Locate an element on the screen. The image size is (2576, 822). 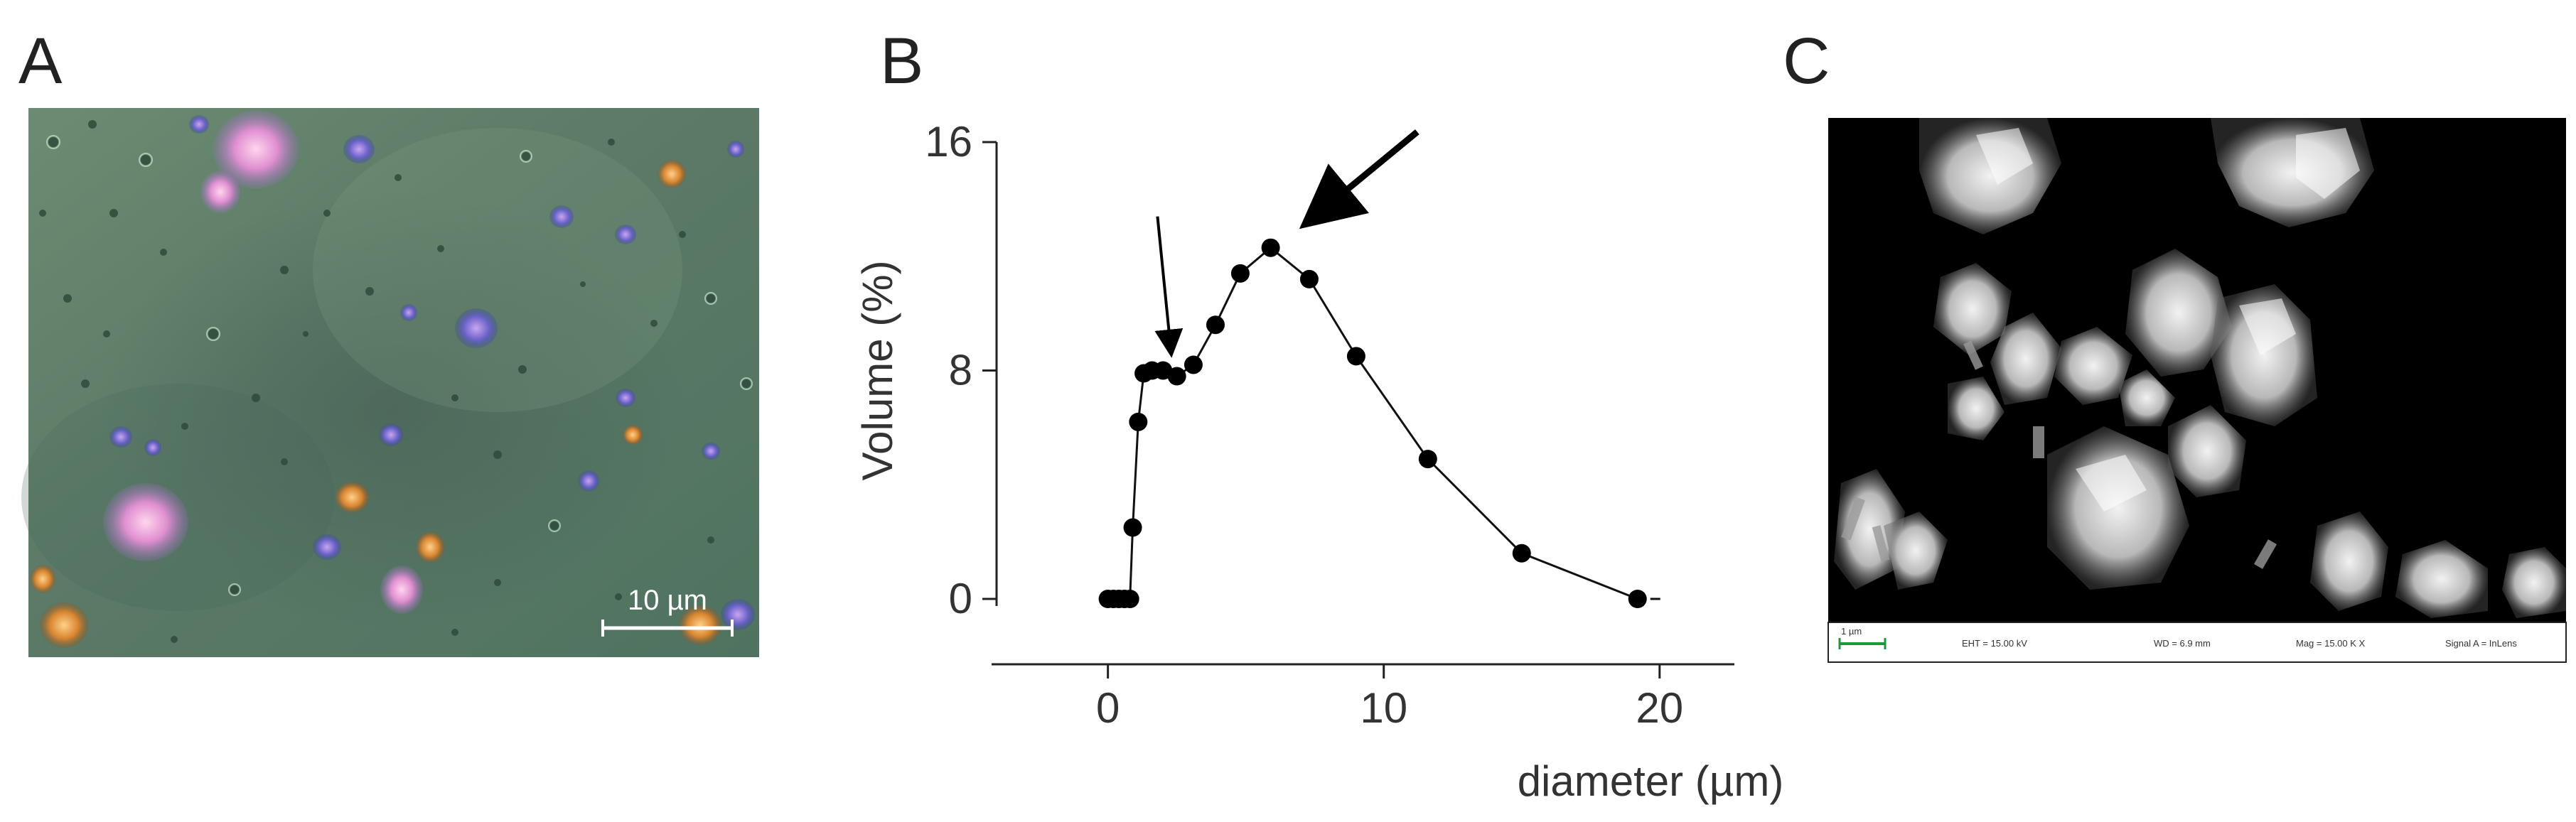
y-tick-label: 8 is located at coordinates (960, 370).